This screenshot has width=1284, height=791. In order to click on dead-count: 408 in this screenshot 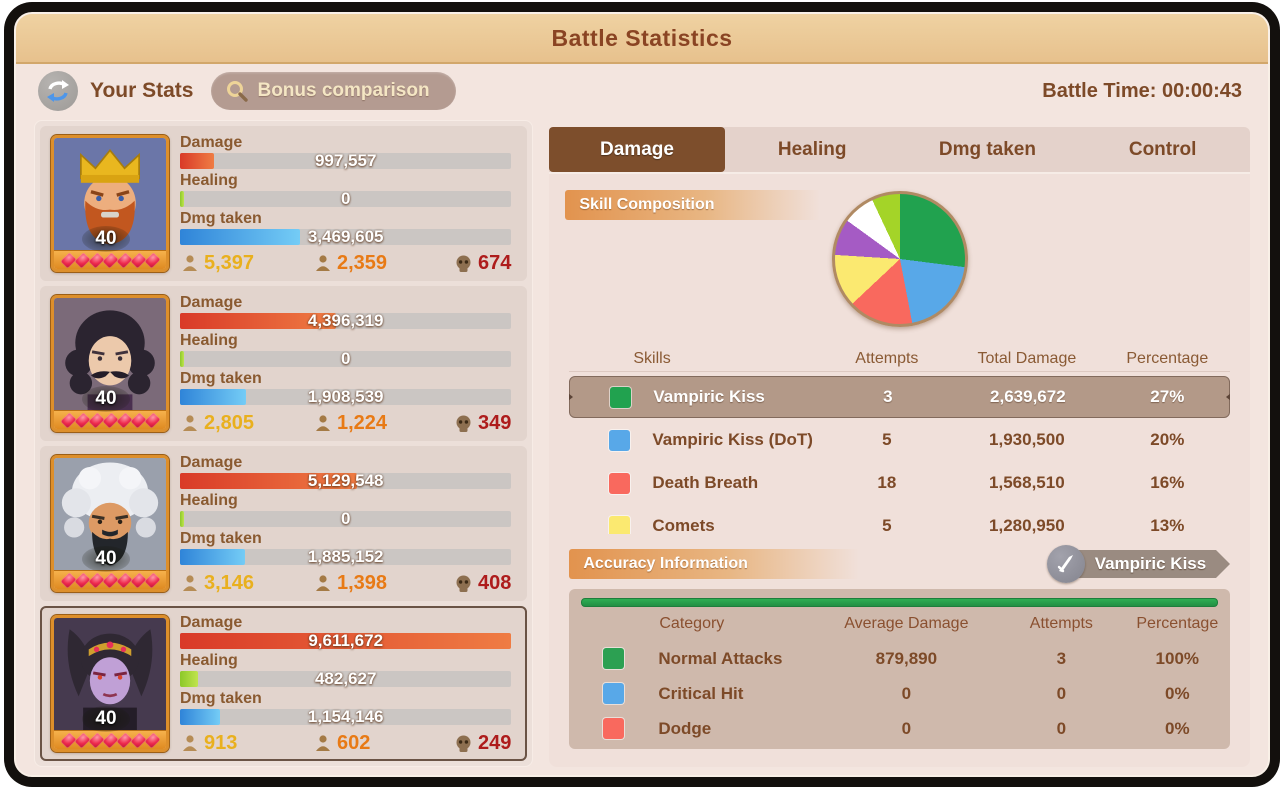, I will do `click(495, 583)`.